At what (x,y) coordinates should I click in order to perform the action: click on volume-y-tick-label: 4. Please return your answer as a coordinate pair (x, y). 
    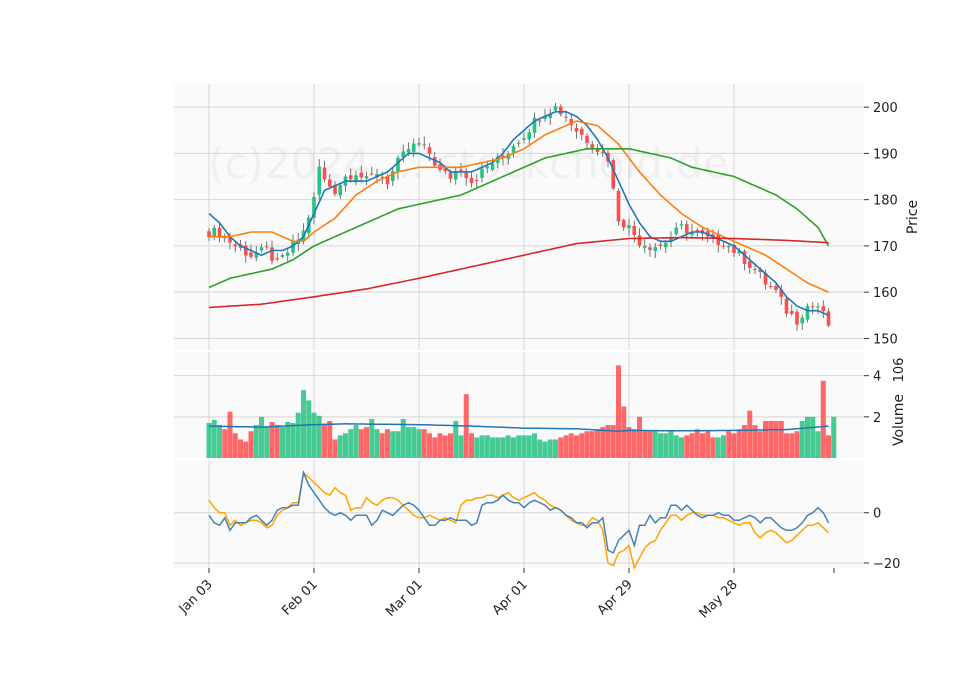
    Looking at the image, I should click on (877, 377).